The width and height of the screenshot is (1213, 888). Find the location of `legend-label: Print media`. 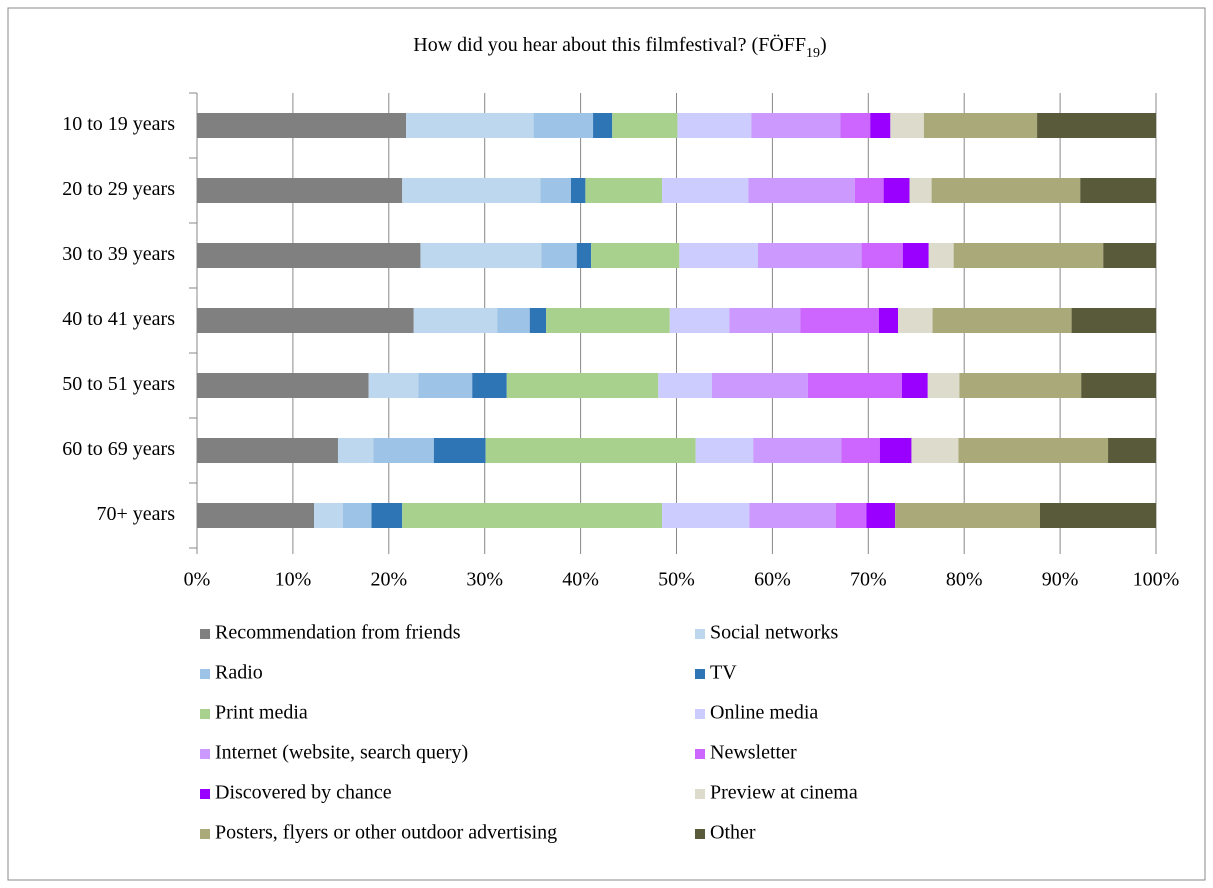

legend-label: Print media is located at coordinates (261, 713).